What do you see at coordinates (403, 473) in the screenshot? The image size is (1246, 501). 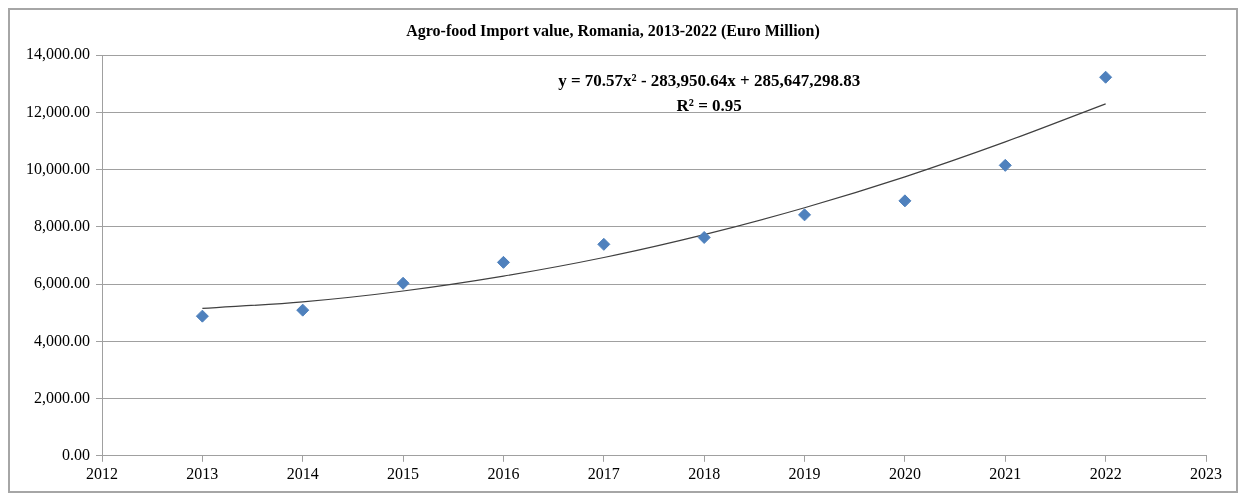 I see `x-tick-label: 2015` at bounding box center [403, 473].